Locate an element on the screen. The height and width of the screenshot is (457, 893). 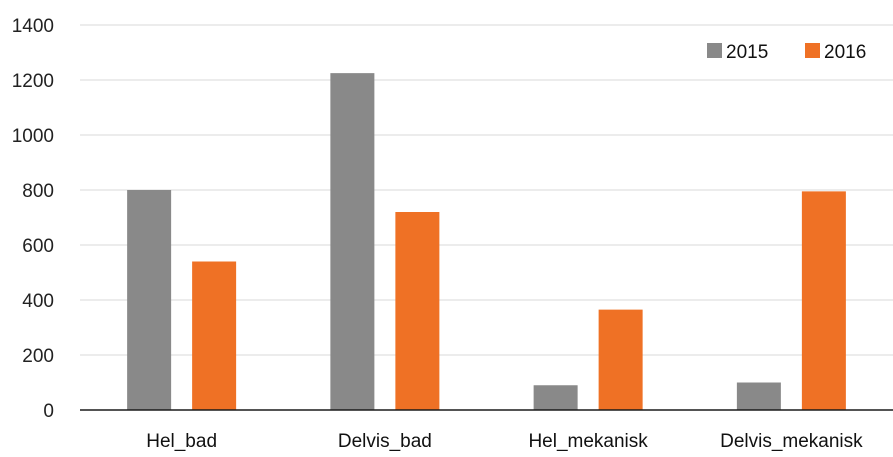
bar-2015-Delvis_bad is located at coordinates (352, 241).